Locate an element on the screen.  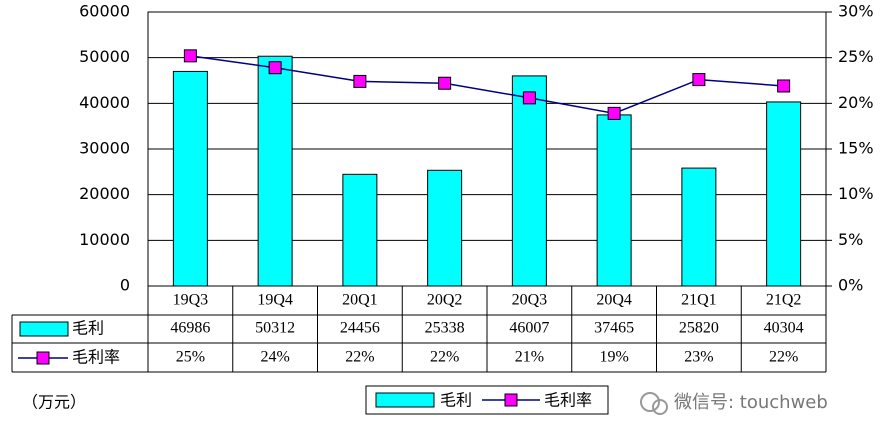
table-value: 46986 is located at coordinates (190, 328).